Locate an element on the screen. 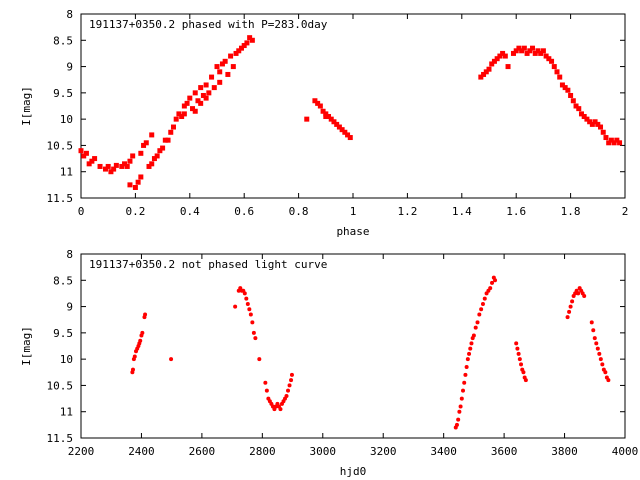 The width and height of the screenshot is (640, 480). x-axis-label: phase is located at coordinates (352, 231).